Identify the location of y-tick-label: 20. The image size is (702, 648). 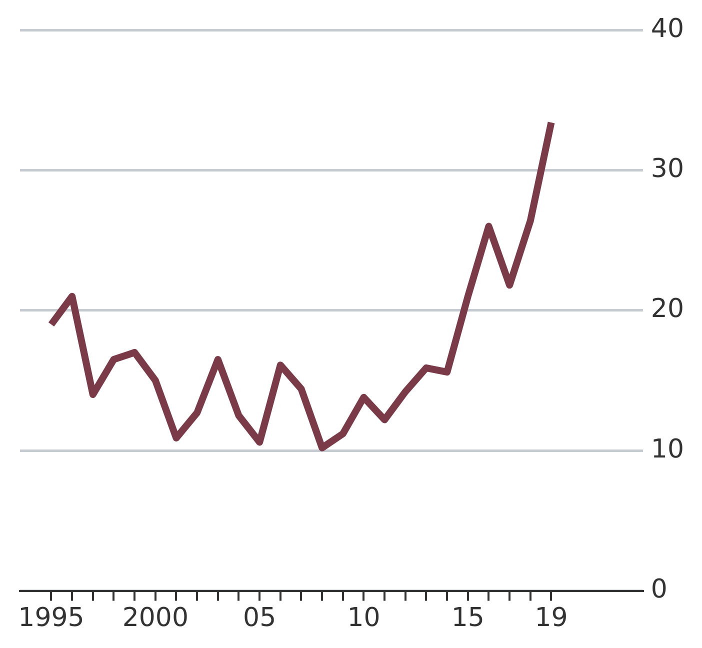
(667, 309).